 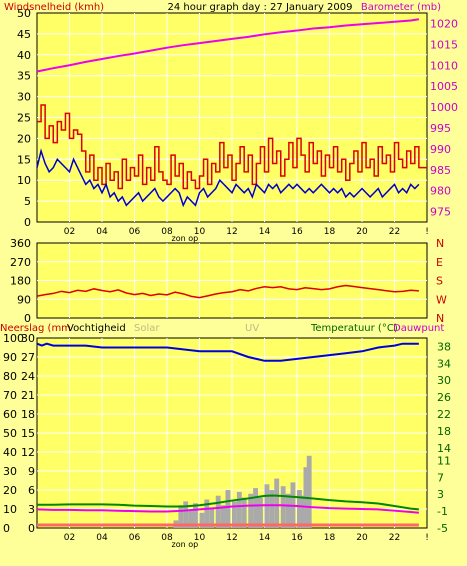 I want to click on wind-panel-xtick-label: 12, so click(x=231, y=232).